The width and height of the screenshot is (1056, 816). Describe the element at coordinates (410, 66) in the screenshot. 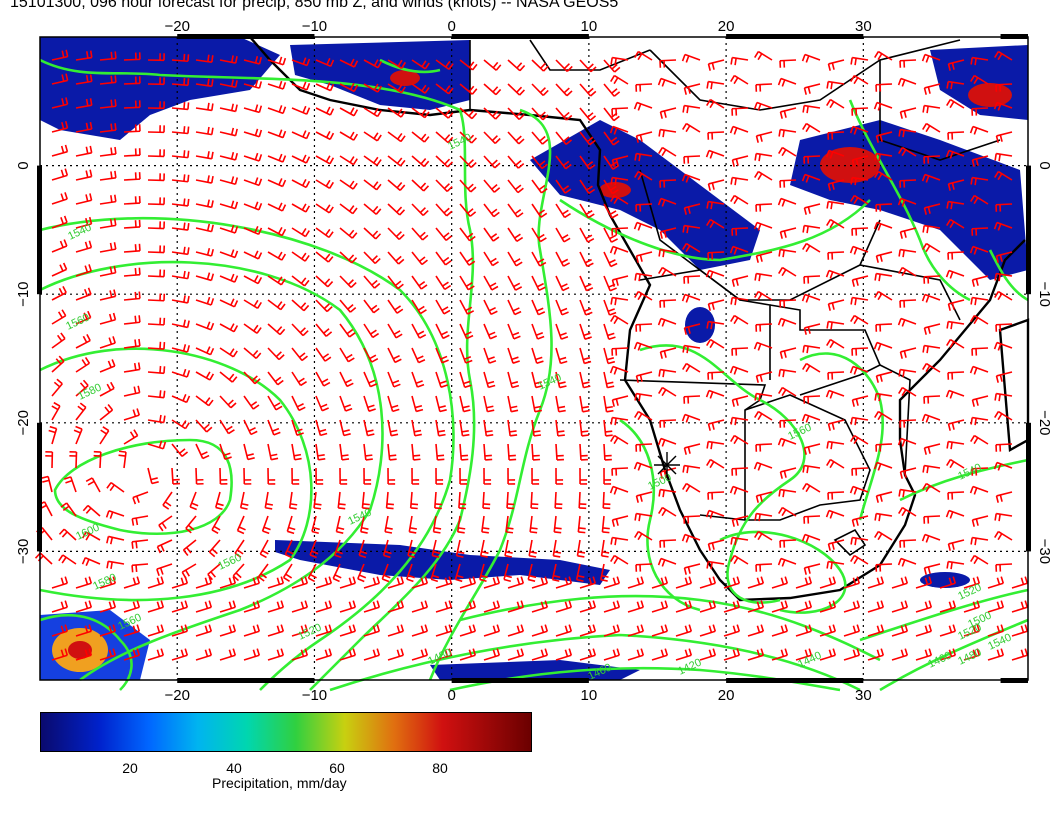

I see `height-contour` at that location.